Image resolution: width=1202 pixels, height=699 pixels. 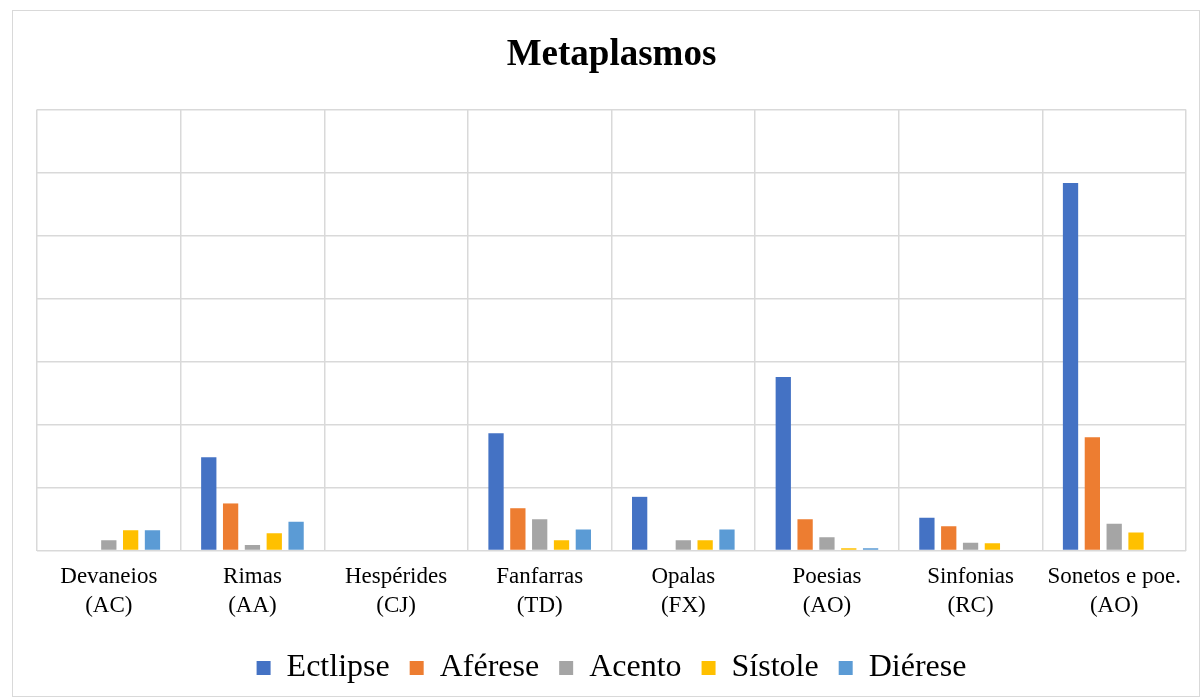 What do you see at coordinates (917, 665) in the screenshot?
I see `legend-label: Diérese` at bounding box center [917, 665].